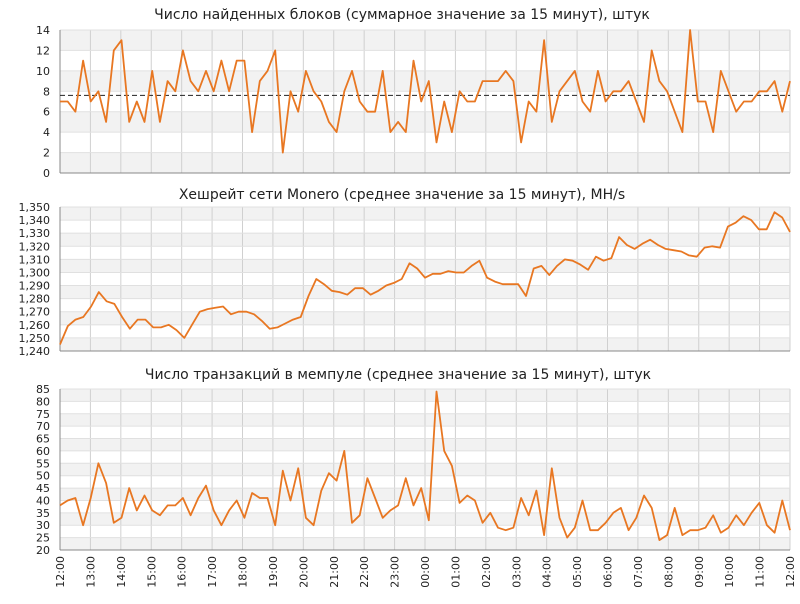 The width and height of the screenshot is (800, 604). What do you see at coordinates (35, 312) in the screenshot?
I see `y-tick-label: 1,270` at bounding box center [35, 312].